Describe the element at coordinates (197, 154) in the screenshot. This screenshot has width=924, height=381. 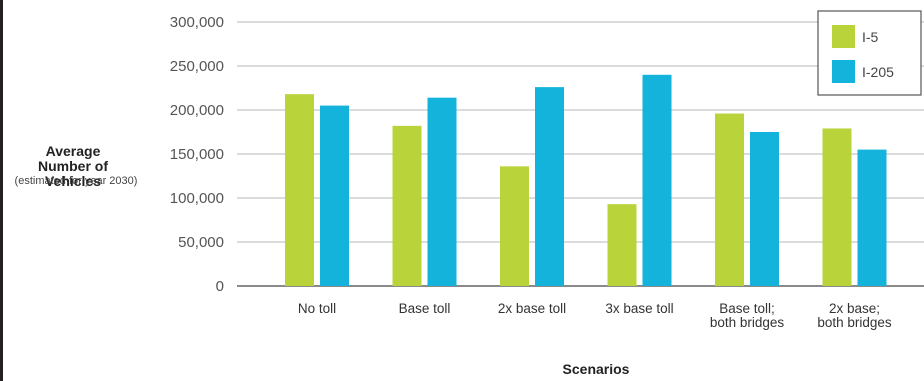
I see `y-tick-label: 150,000` at that location.